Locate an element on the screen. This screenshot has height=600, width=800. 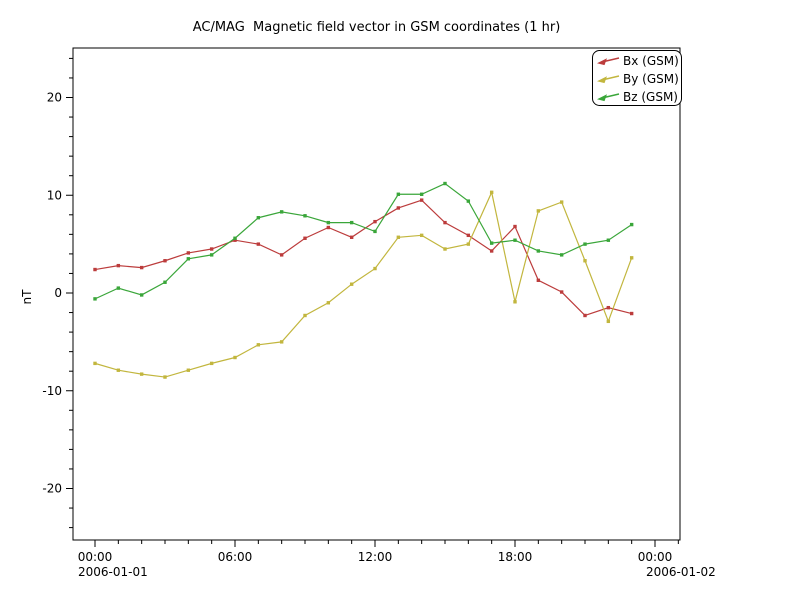
y-tick-label: 20 is located at coordinates (54, 98).